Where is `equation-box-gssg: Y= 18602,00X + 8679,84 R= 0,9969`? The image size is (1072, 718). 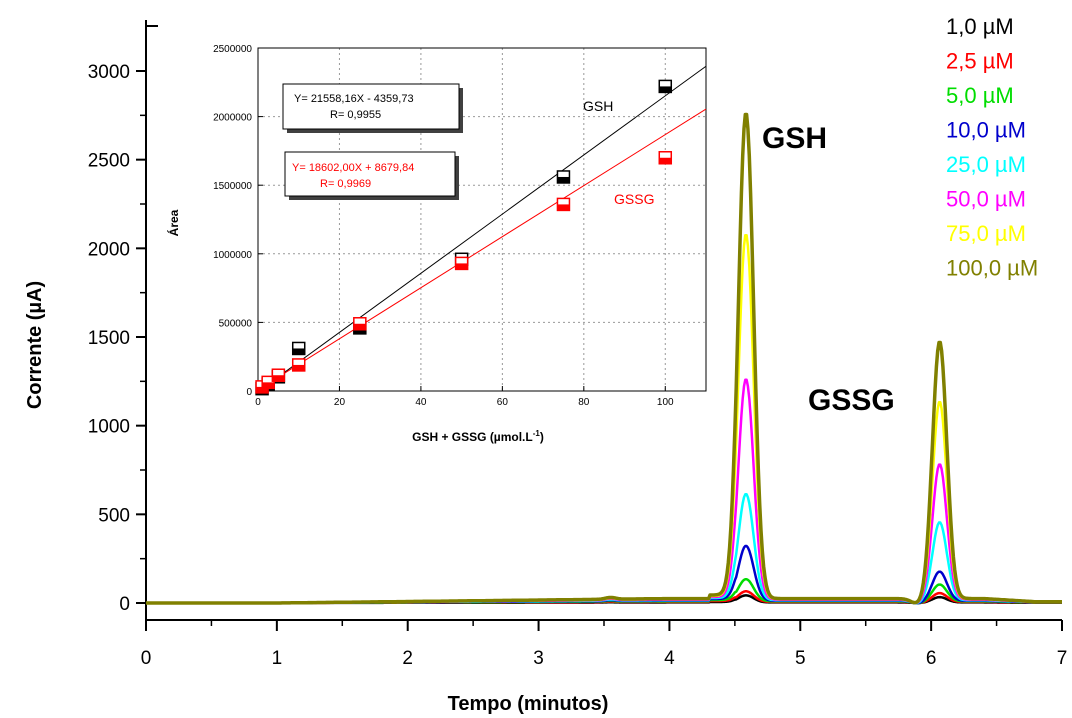 equation-box-gssg: Y= 18602,00X + 8679,84 R= 0,9969 is located at coordinates (371, 175).